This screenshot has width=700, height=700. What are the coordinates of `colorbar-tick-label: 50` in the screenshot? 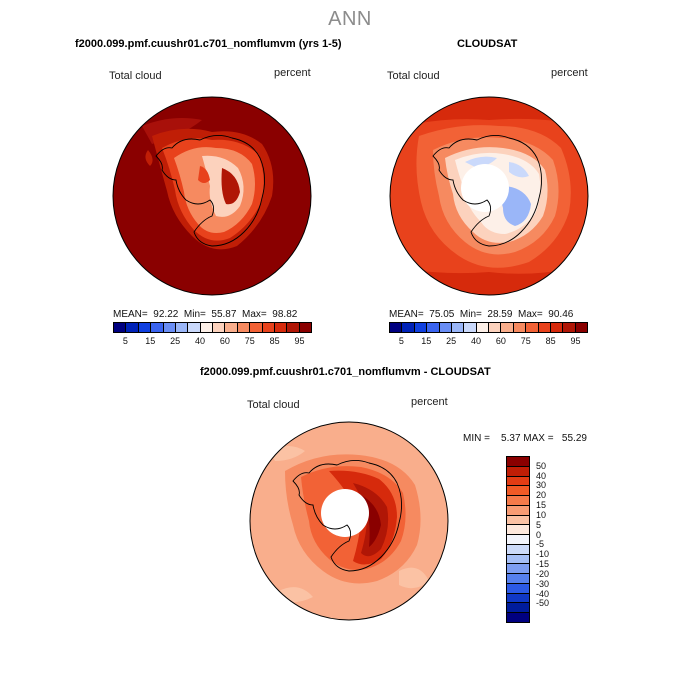 It's located at (541, 465).